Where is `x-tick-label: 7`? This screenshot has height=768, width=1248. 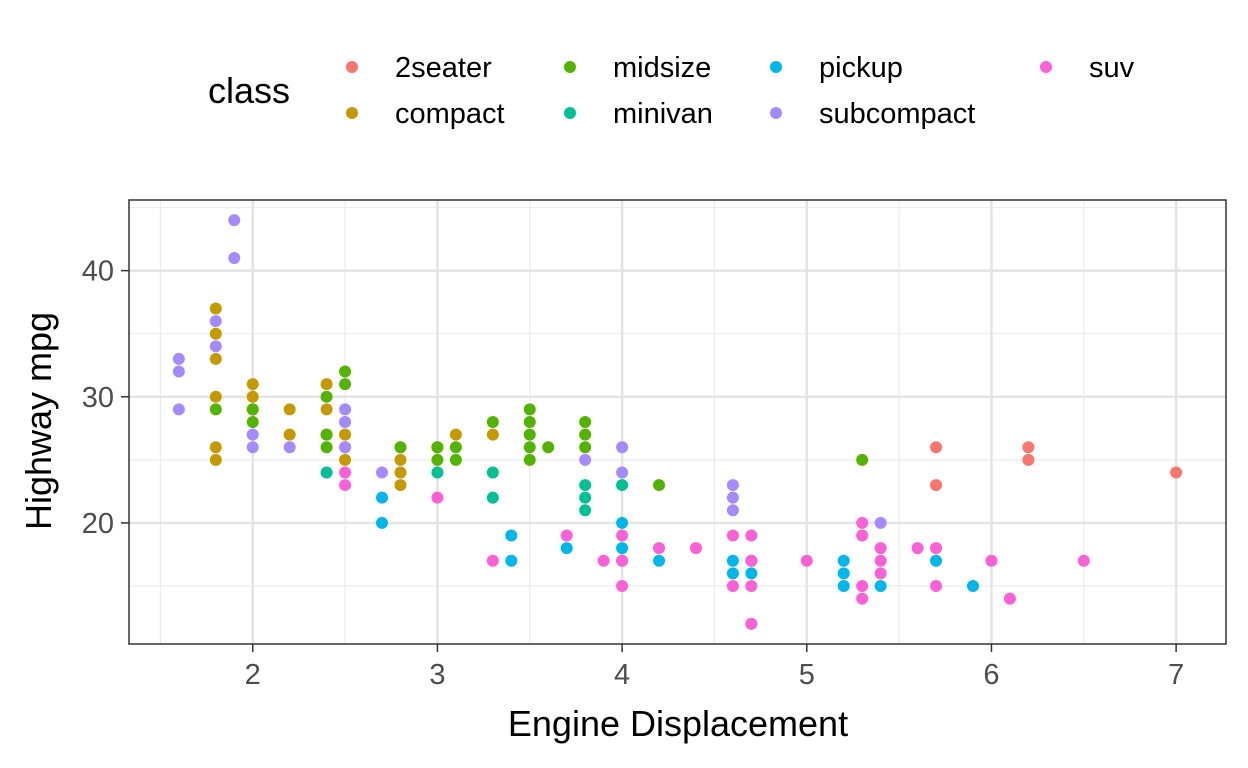
x-tick-label: 7 is located at coordinates (1176, 675).